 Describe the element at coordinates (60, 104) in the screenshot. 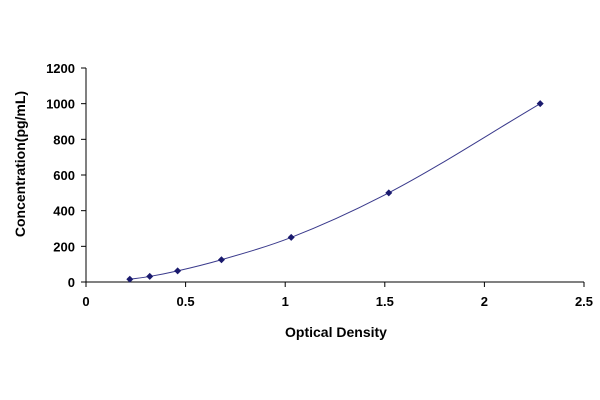

I see `y-tick-label: 1000` at that location.